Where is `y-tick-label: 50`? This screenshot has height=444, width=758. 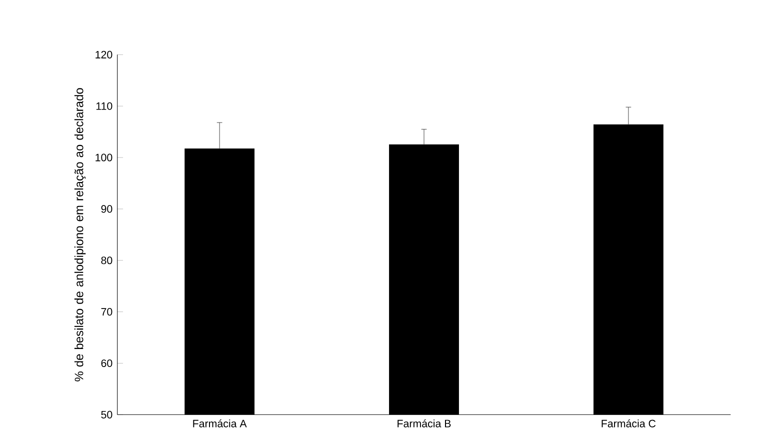
y-tick-label: 50 is located at coordinates (106, 414).